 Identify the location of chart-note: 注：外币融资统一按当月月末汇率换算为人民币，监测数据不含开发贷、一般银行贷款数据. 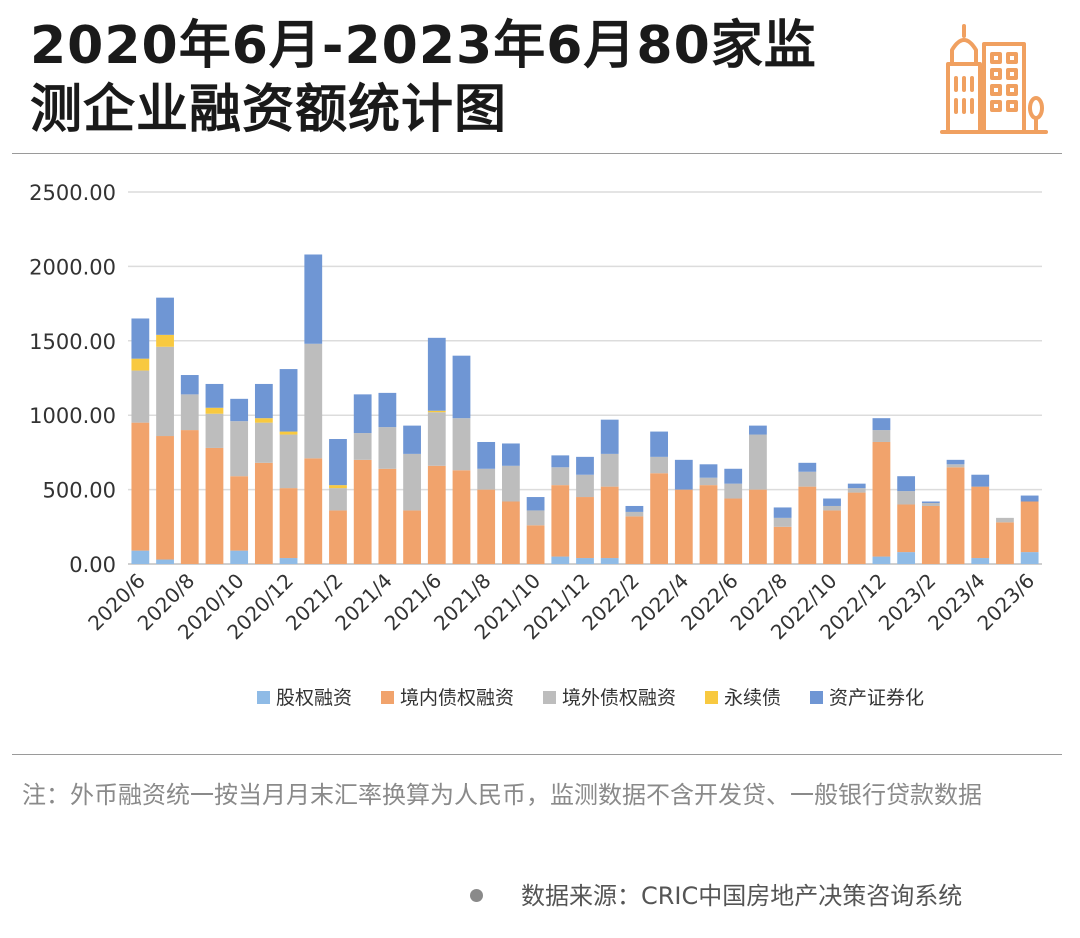
(502, 795).